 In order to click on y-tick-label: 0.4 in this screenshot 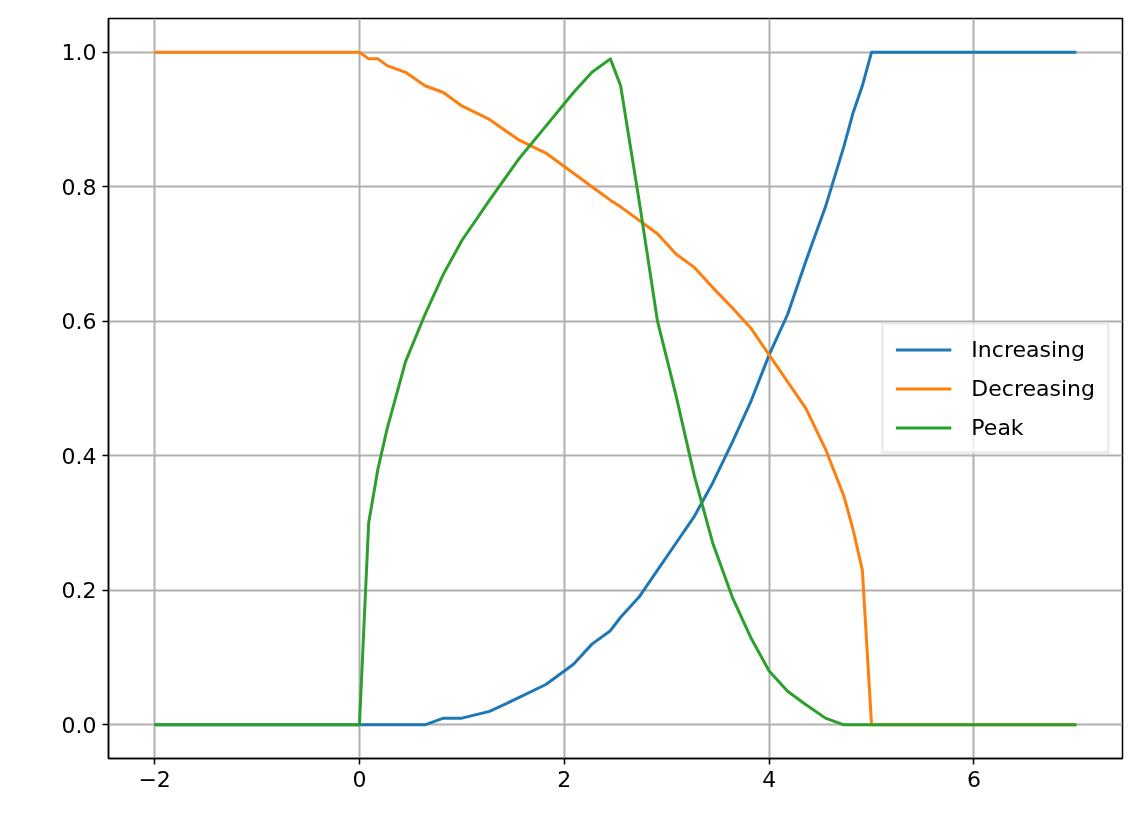, I will do `click(79, 456)`.